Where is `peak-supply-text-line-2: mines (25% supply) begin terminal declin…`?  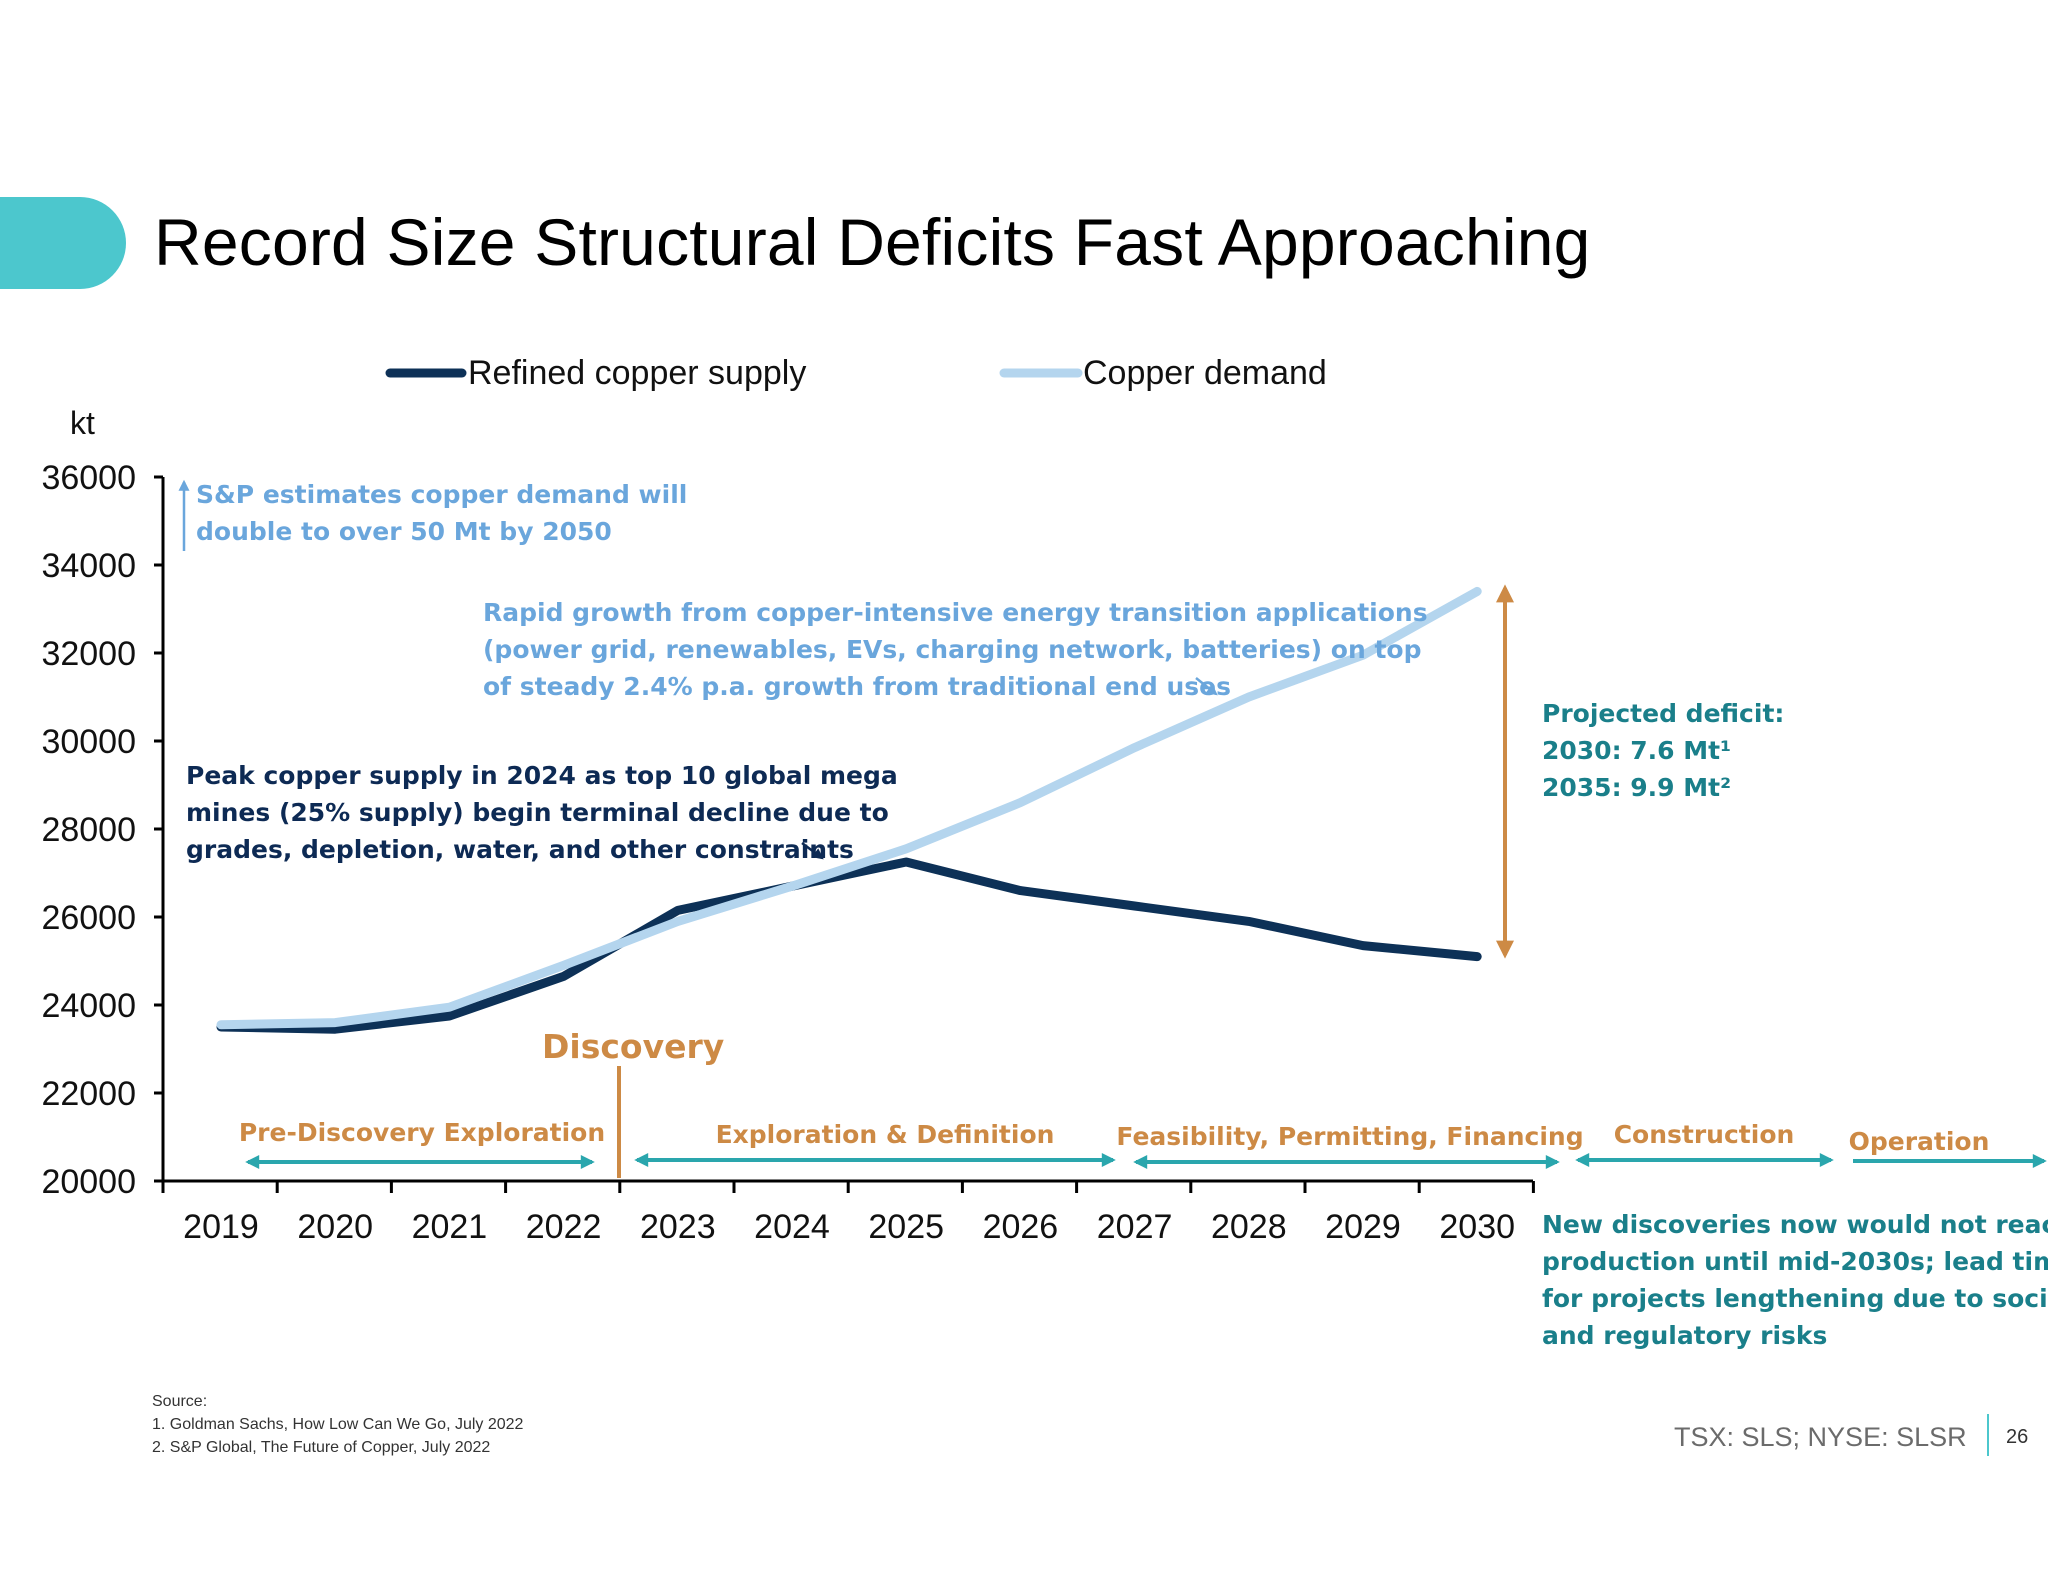
peak-supply-text-line-2: mines (25% supply) begin terminal declin… is located at coordinates (537, 812).